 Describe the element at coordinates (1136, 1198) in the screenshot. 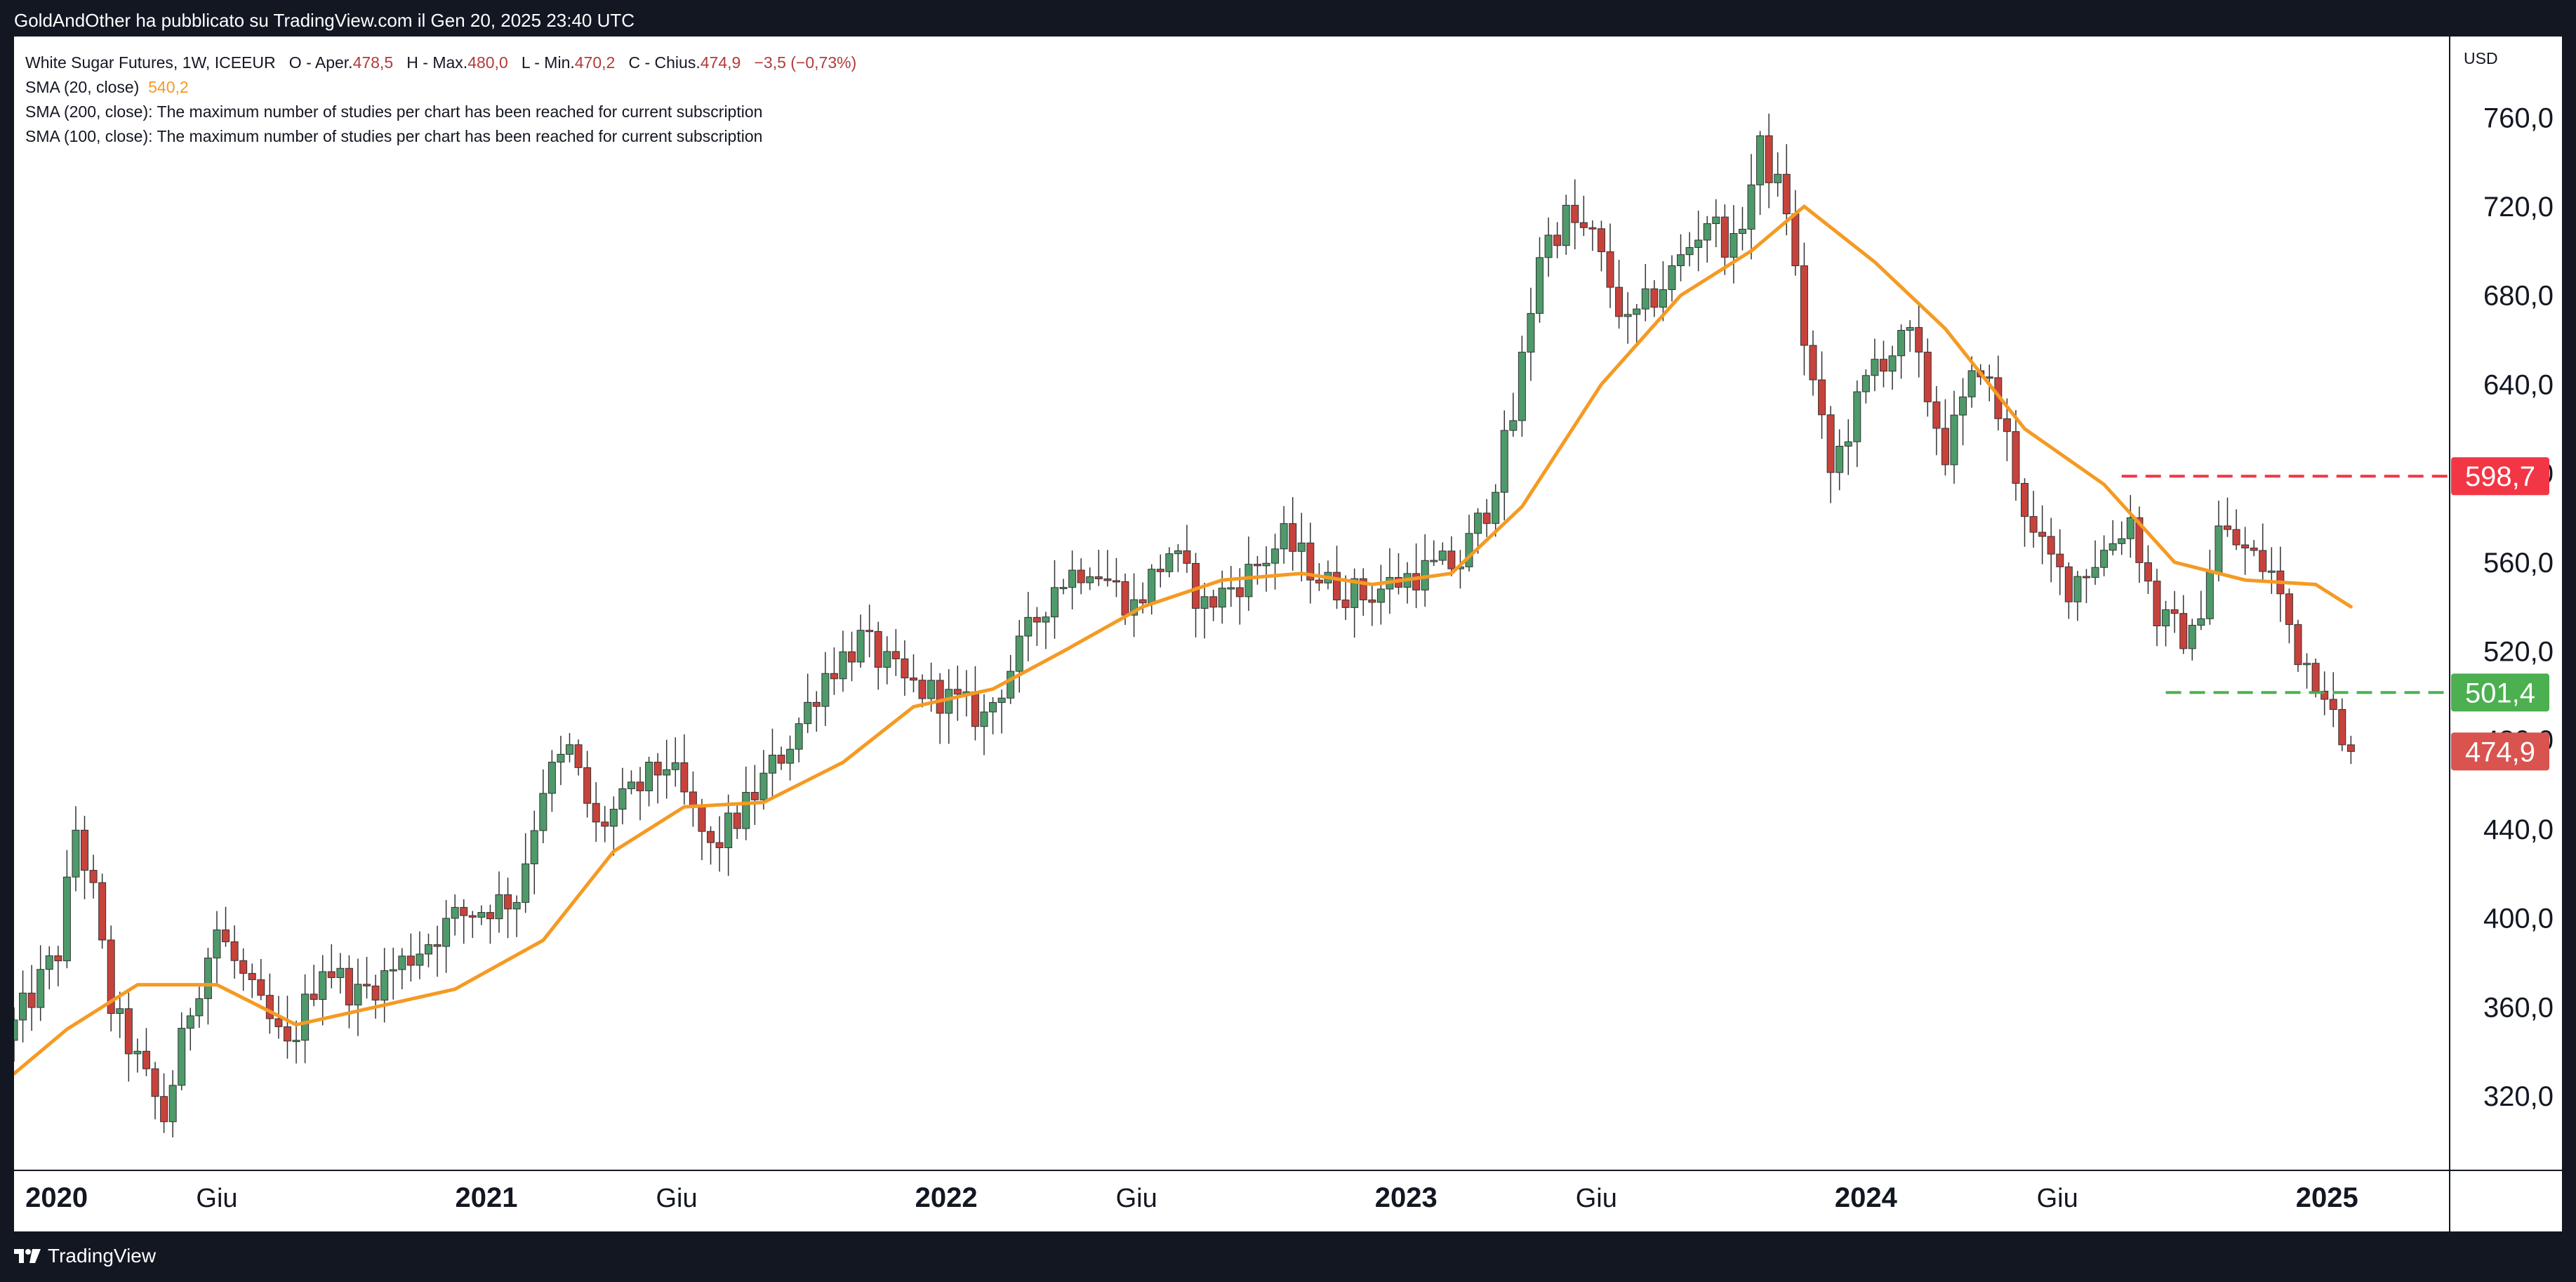

I see `time-tick-label: Giu` at that location.